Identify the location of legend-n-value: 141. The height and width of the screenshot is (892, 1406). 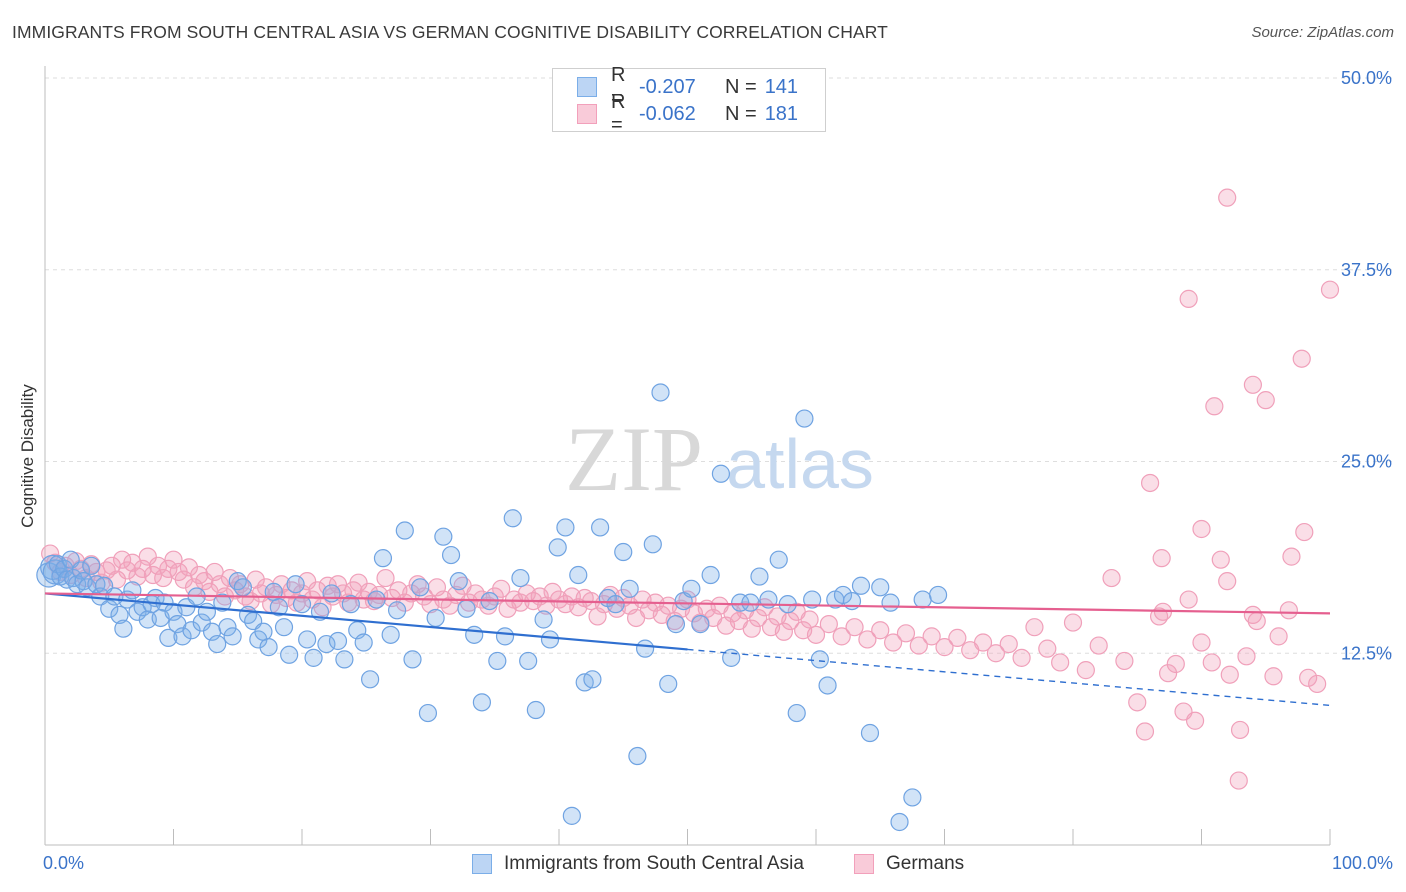
(781, 86).